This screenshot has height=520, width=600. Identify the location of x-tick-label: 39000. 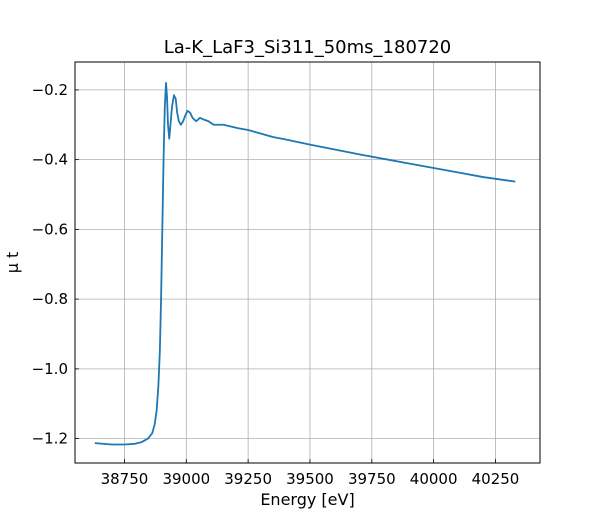
(186, 479).